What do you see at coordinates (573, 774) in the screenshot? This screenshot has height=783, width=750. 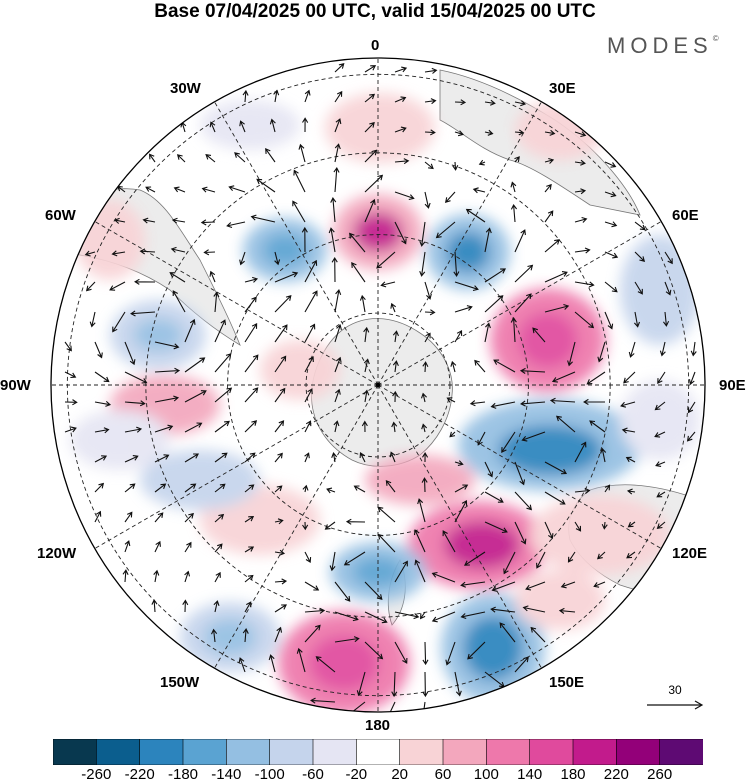 I see `colorbar-tick-label: 180` at bounding box center [573, 774].